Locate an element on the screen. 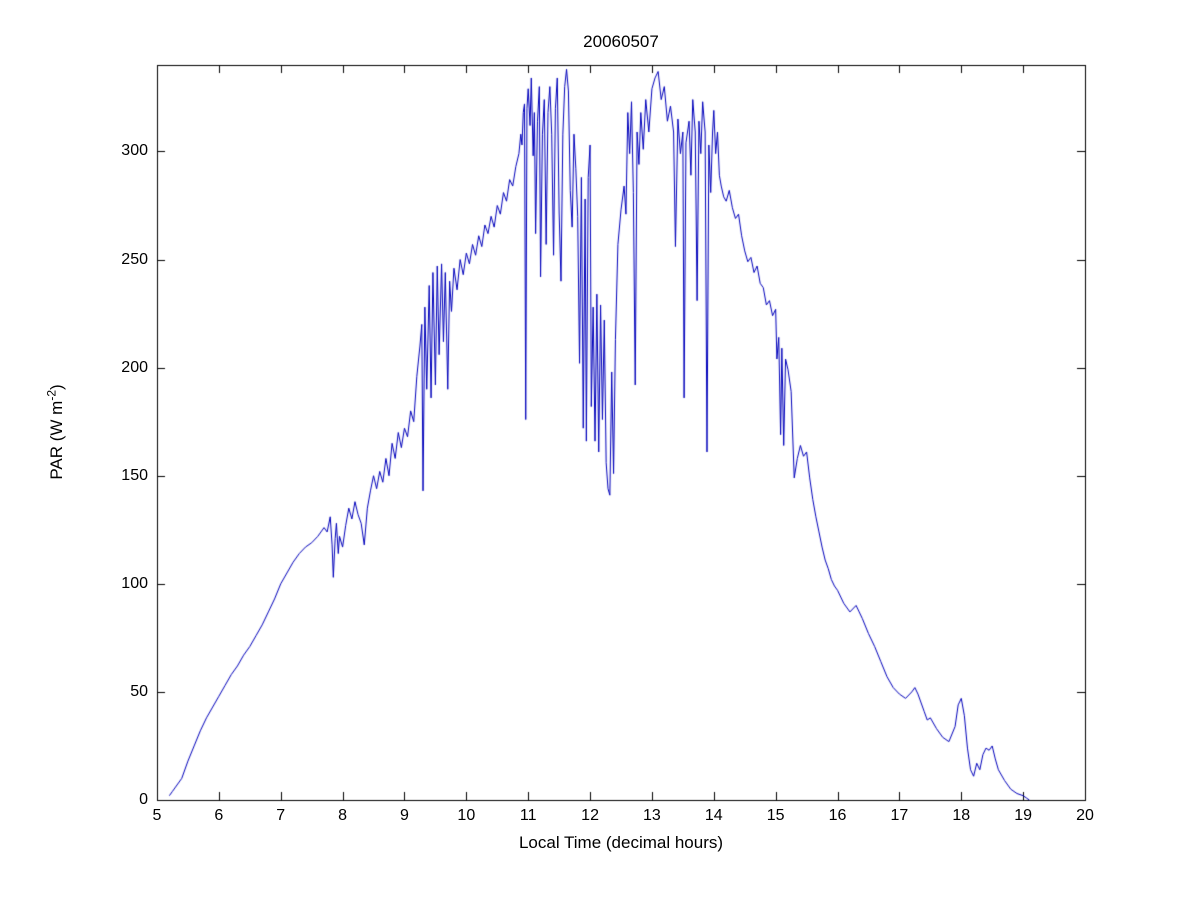 This screenshot has width=1200, height=900. y-tick-label: 250 is located at coordinates (134, 259).